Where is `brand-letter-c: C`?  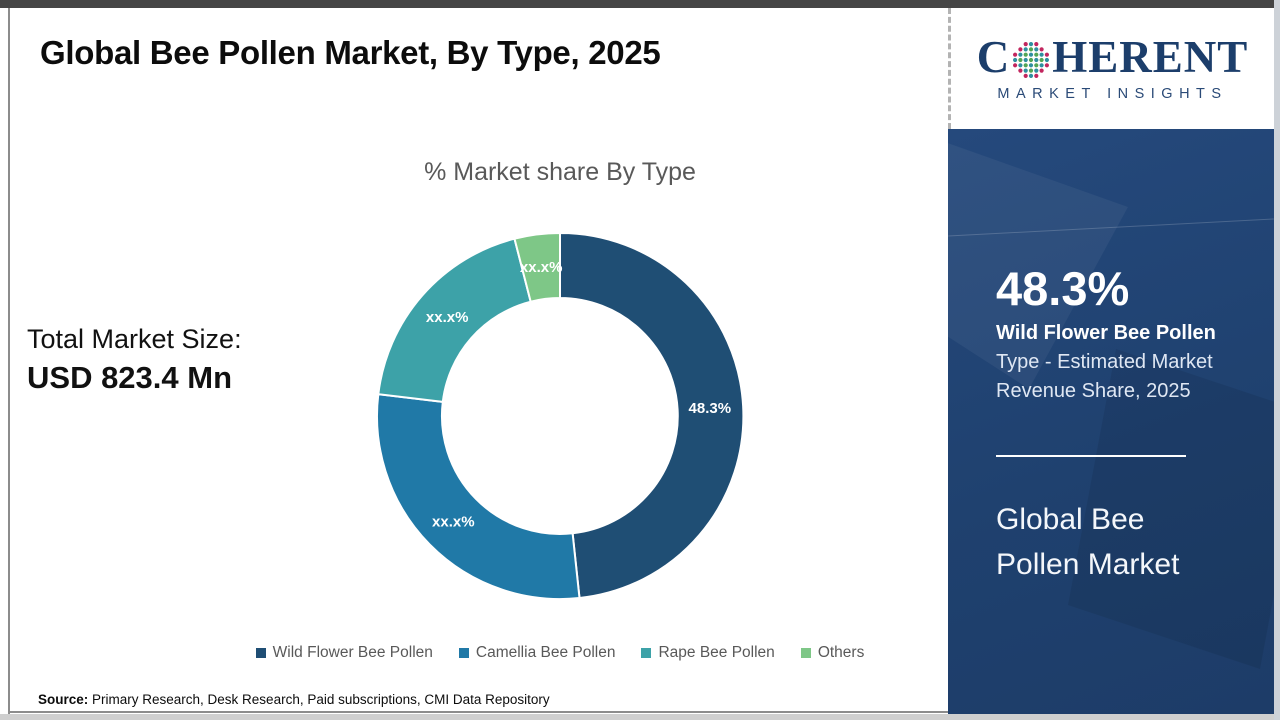 brand-letter-c: C is located at coordinates (993, 57).